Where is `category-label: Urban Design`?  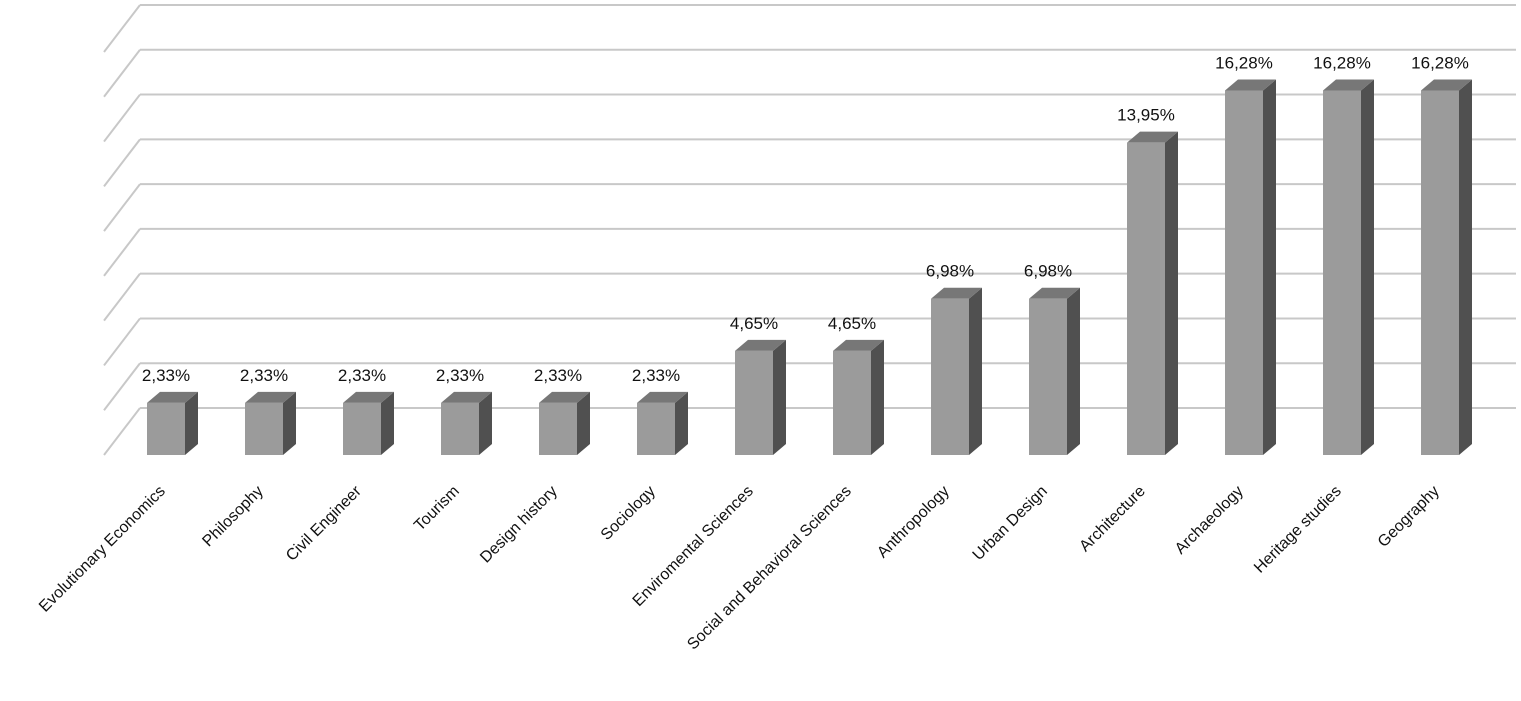
category-label: Urban Design is located at coordinates (1010, 523).